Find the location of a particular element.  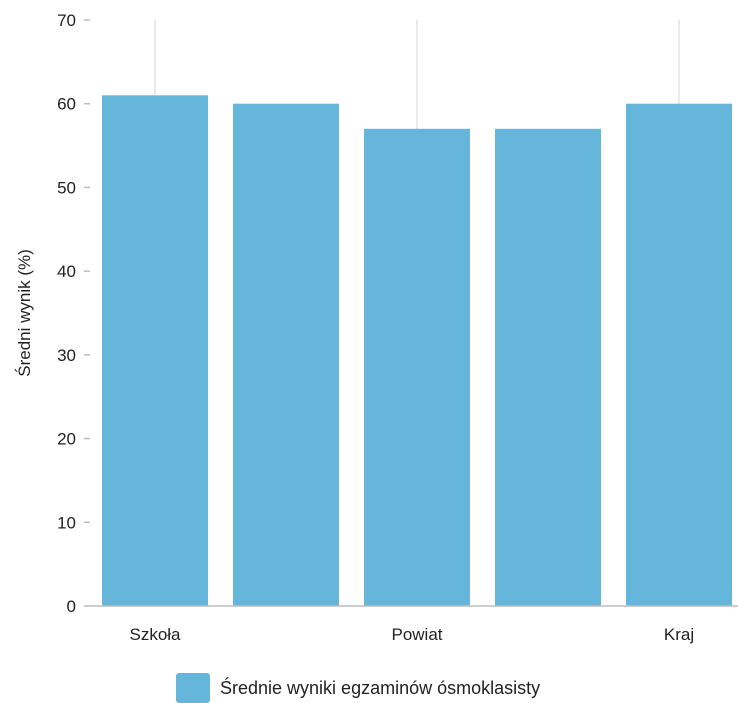

y-axis-title: Średni wynik (%) is located at coordinates (24, 313).